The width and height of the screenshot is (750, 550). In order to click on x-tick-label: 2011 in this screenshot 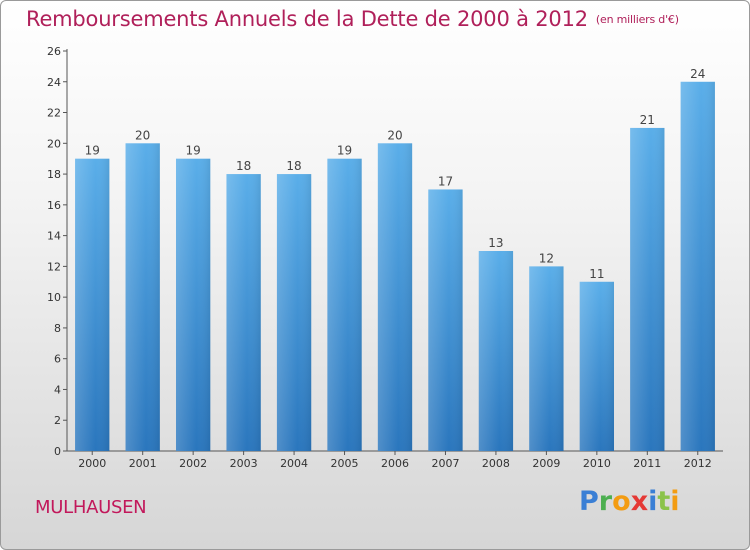, I will do `click(647, 463)`.